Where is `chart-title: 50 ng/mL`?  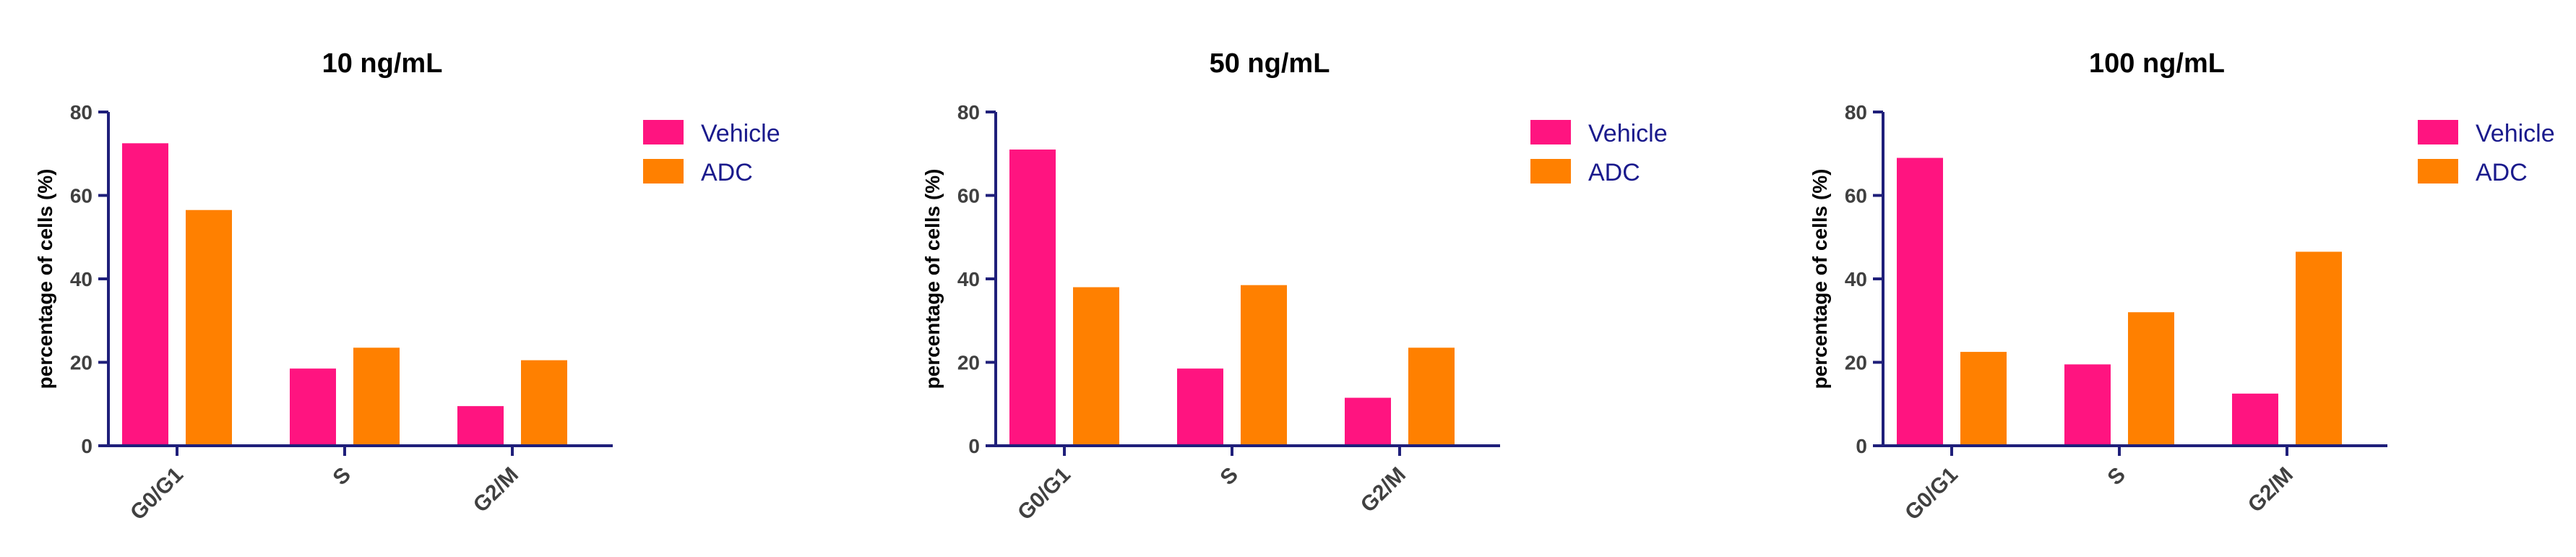 chart-title: 50 ng/mL is located at coordinates (1270, 63).